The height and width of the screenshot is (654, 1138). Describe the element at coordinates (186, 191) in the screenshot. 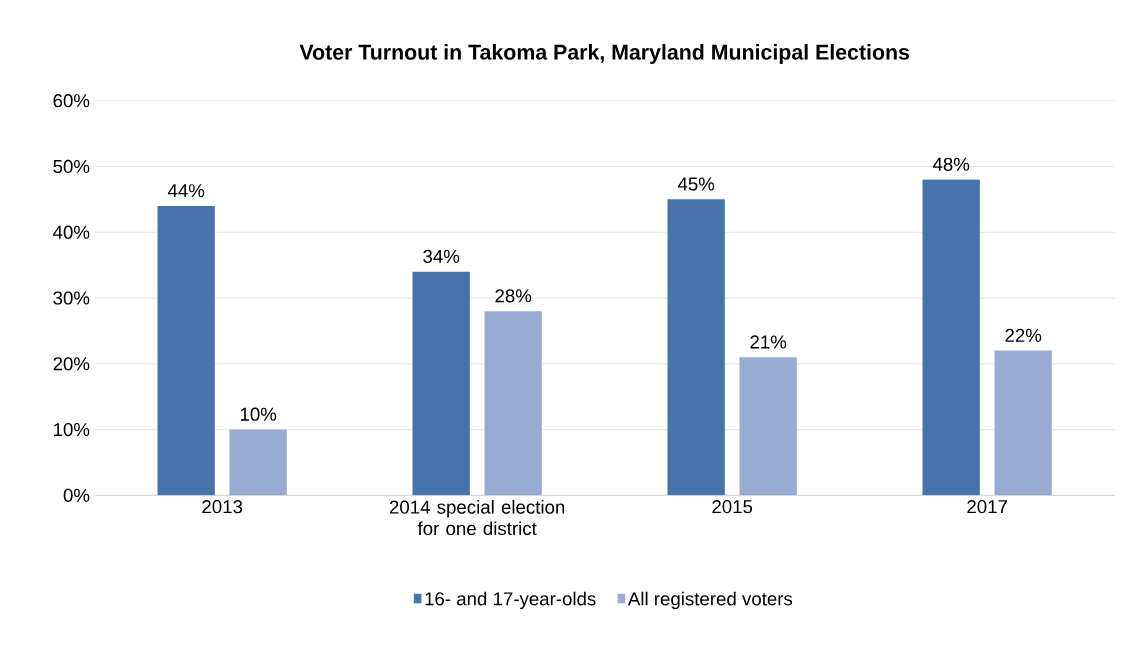

I see `data-label: 44%` at that location.